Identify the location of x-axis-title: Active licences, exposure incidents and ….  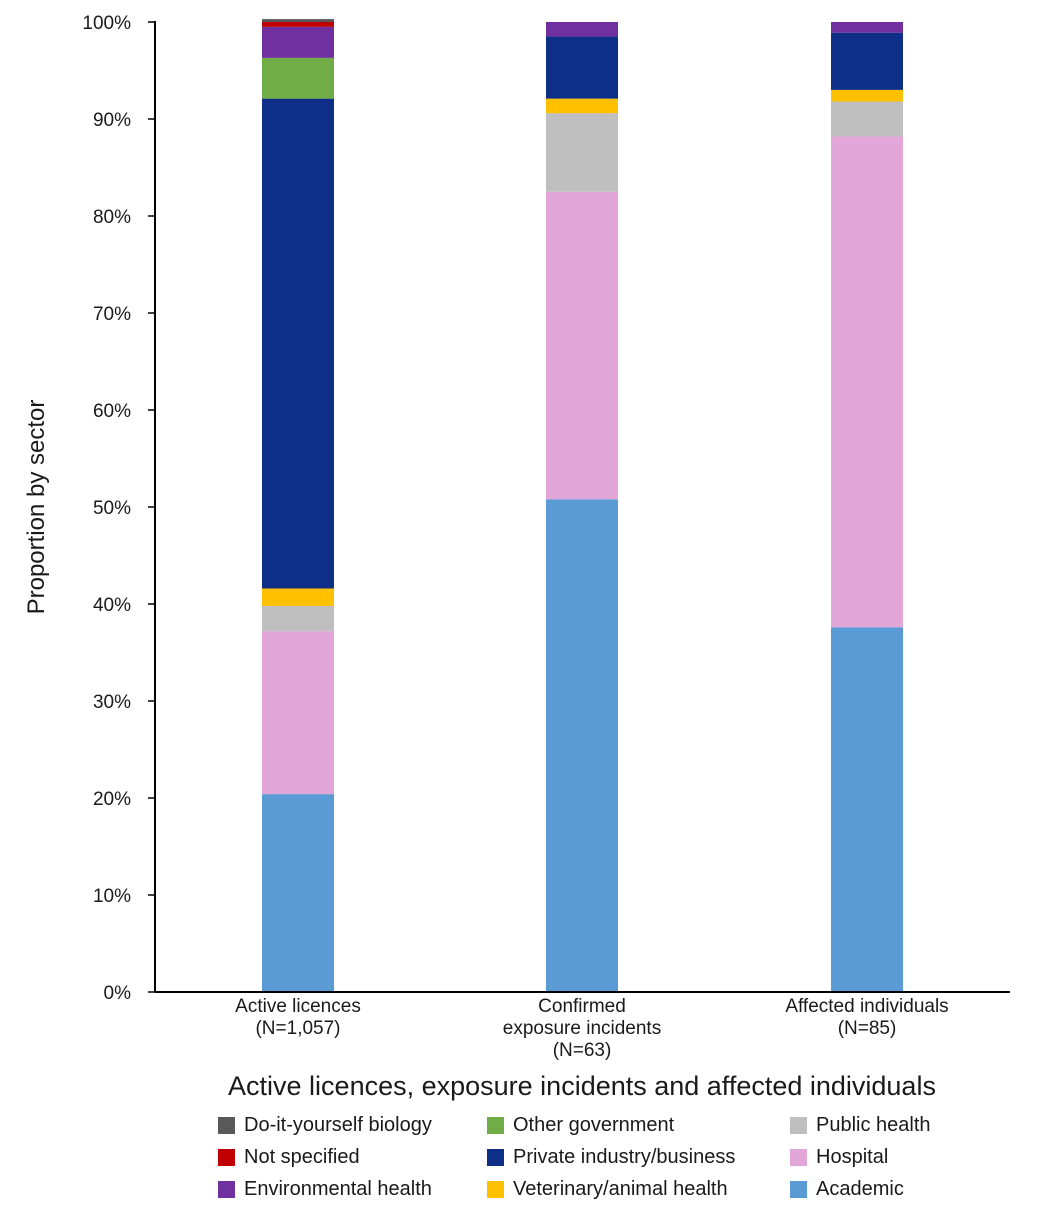
(582, 1086).